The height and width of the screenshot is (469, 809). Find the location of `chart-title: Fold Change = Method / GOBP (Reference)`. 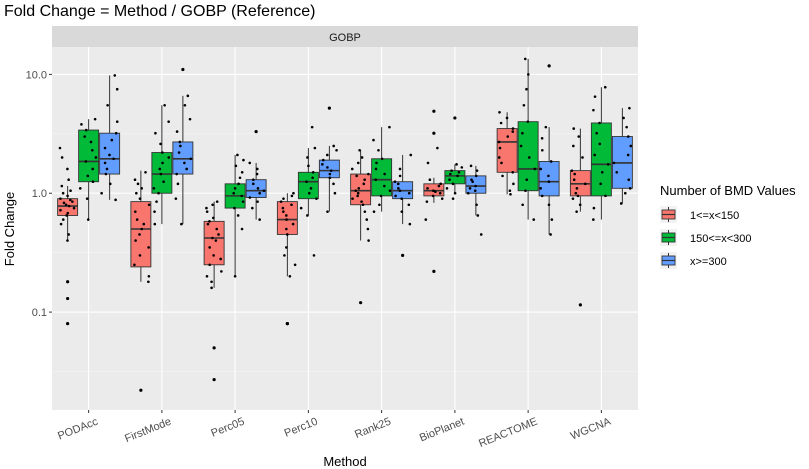

chart-title: Fold Change = Method / GOBP (Reference) is located at coordinates (159, 11).